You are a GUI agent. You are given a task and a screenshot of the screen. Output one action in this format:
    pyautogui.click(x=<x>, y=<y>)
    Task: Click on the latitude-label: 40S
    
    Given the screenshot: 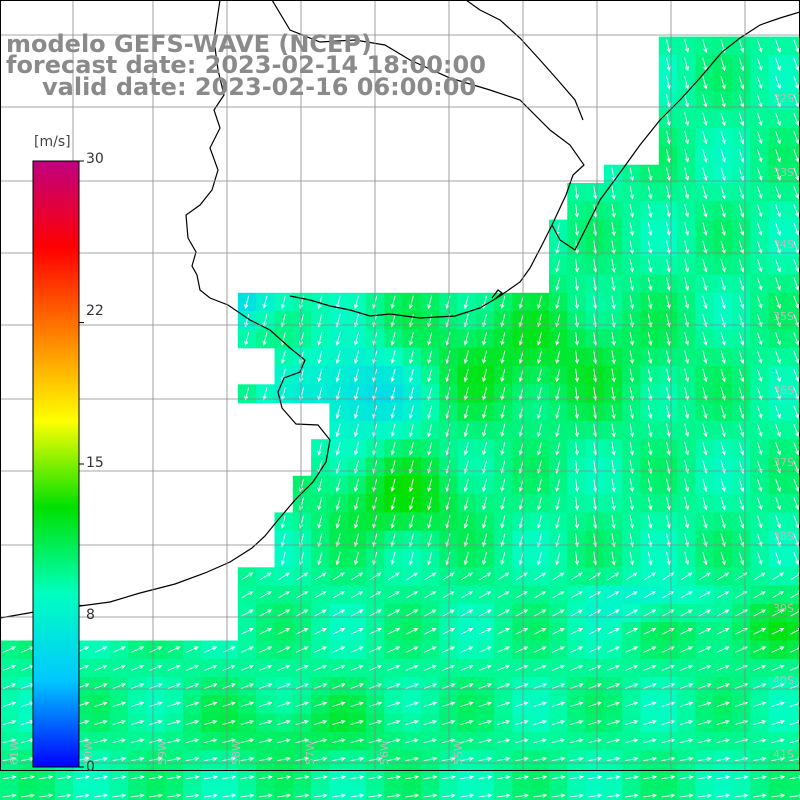 What is the action you would take?
    pyautogui.click(x=783, y=680)
    